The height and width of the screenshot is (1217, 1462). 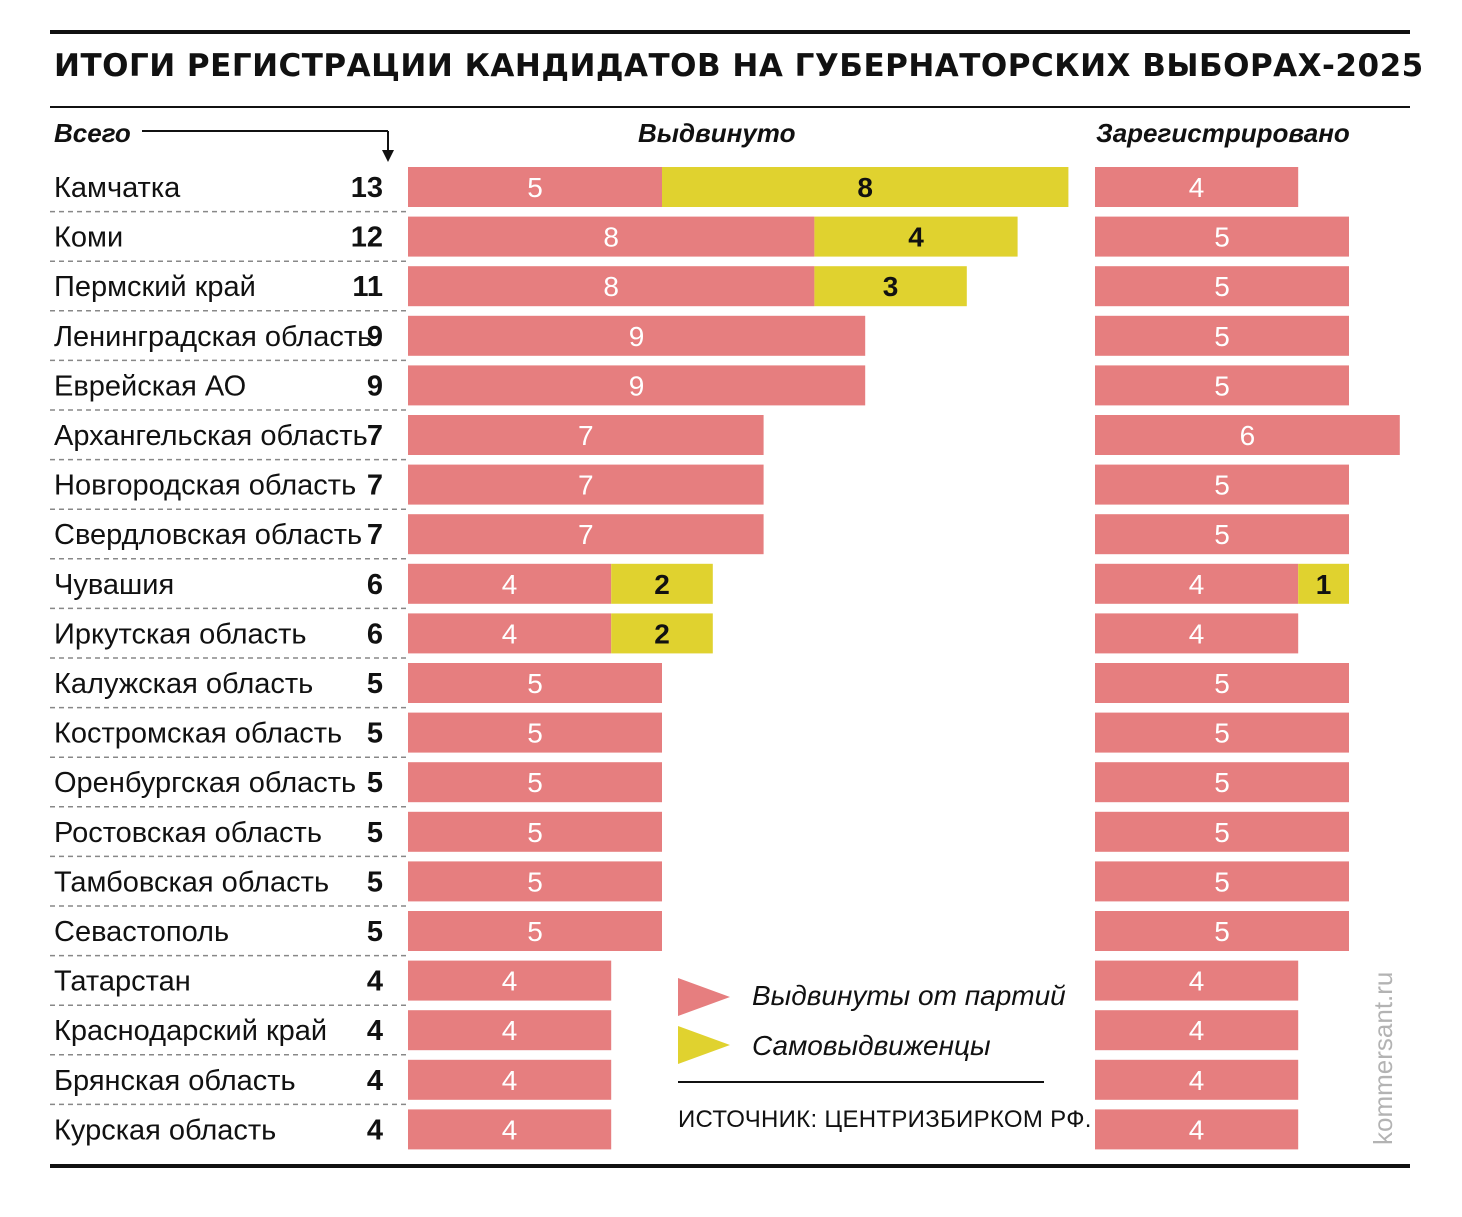 I want to click on top-rule, so click(x=730, y=32).